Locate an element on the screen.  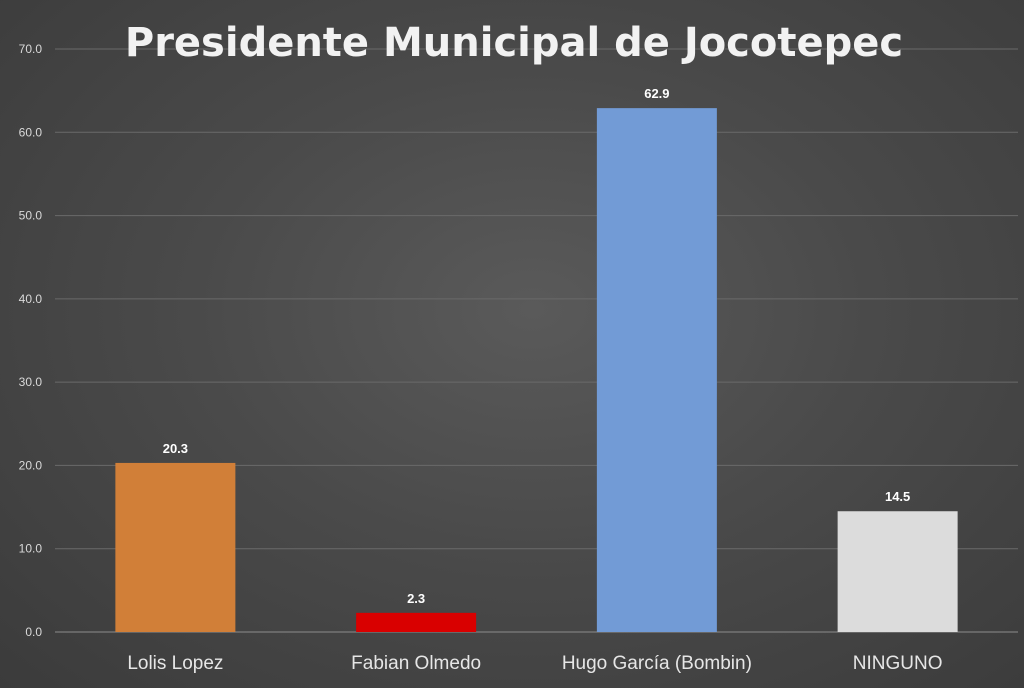
y-tick-label: 70.0 is located at coordinates (31, 49).